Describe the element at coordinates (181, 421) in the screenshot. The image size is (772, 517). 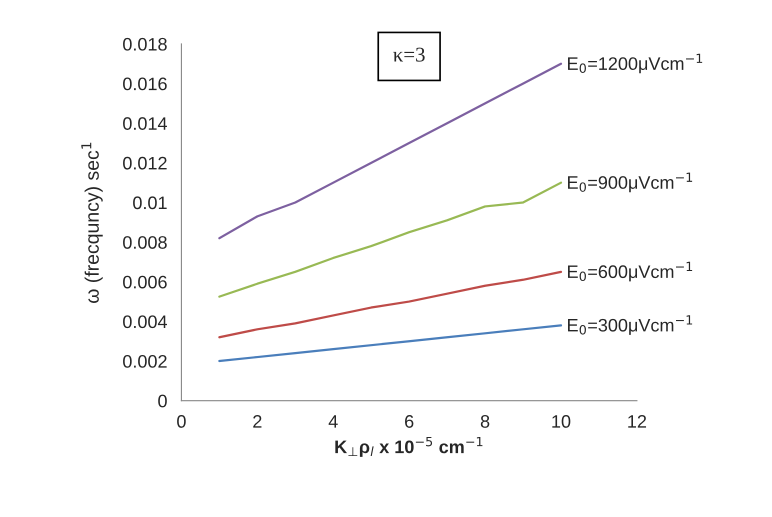
I see `x-tick-label: 0` at that location.